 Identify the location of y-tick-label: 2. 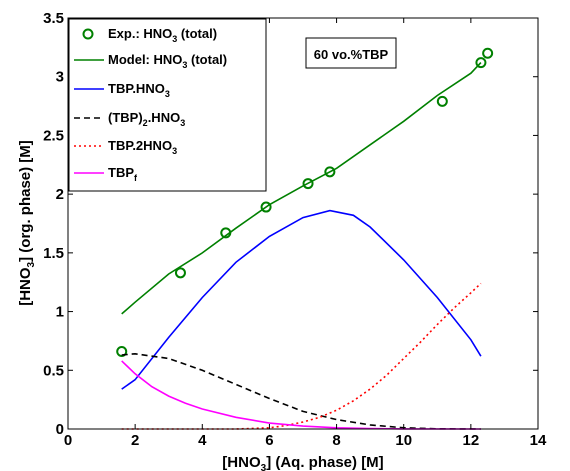
(60, 194).